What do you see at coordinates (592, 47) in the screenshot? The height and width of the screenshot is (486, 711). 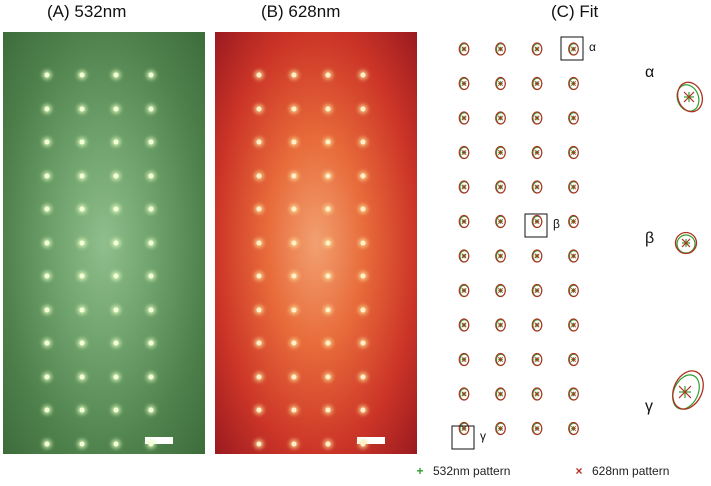 I see `box-label-alpha: α` at bounding box center [592, 47].